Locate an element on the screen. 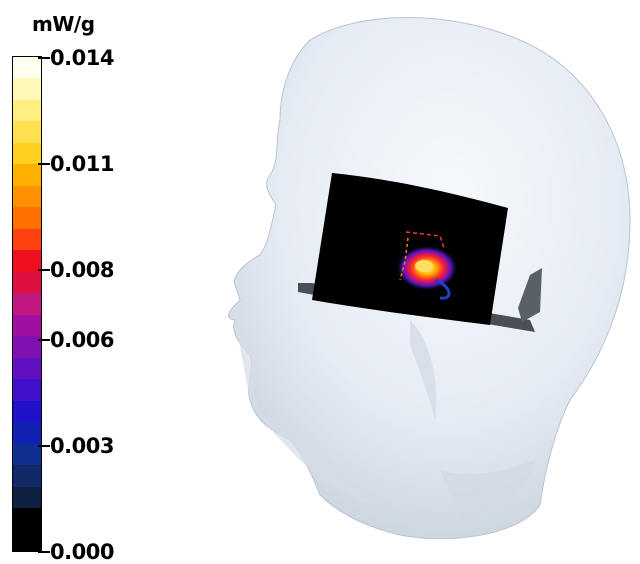 The height and width of the screenshot is (564, 640). sar-contour-blue is located at coordinates (442, 289).